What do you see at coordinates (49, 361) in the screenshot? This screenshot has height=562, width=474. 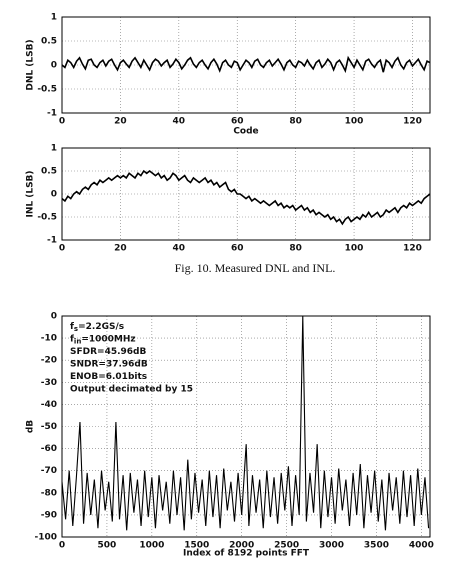 I see `y-tick-label: -20` at bounding box center [49, 361].